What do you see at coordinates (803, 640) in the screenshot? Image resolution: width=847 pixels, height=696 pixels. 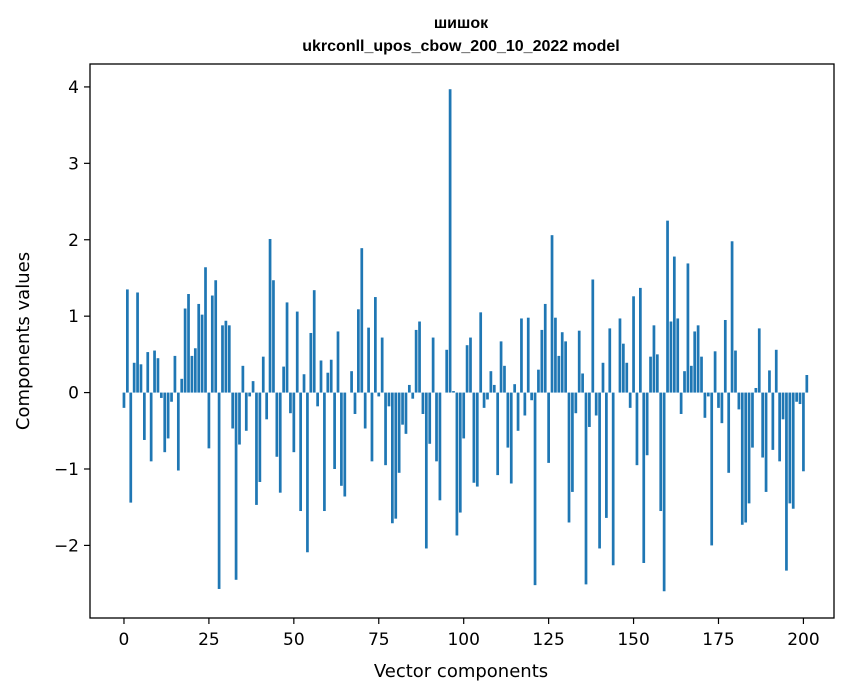 I see `x-tick-label: 200` at bounding box center [803, 640].